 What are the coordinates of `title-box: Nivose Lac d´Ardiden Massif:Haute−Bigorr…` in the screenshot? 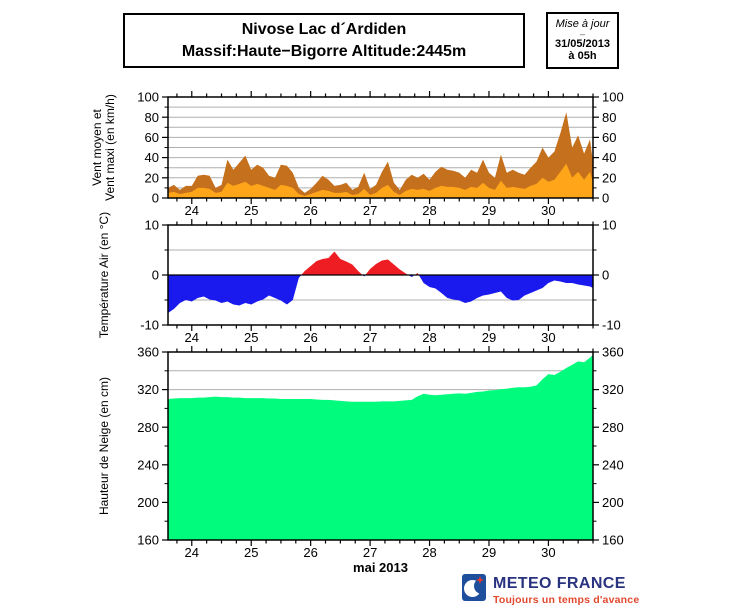 It's located at (324, 40).